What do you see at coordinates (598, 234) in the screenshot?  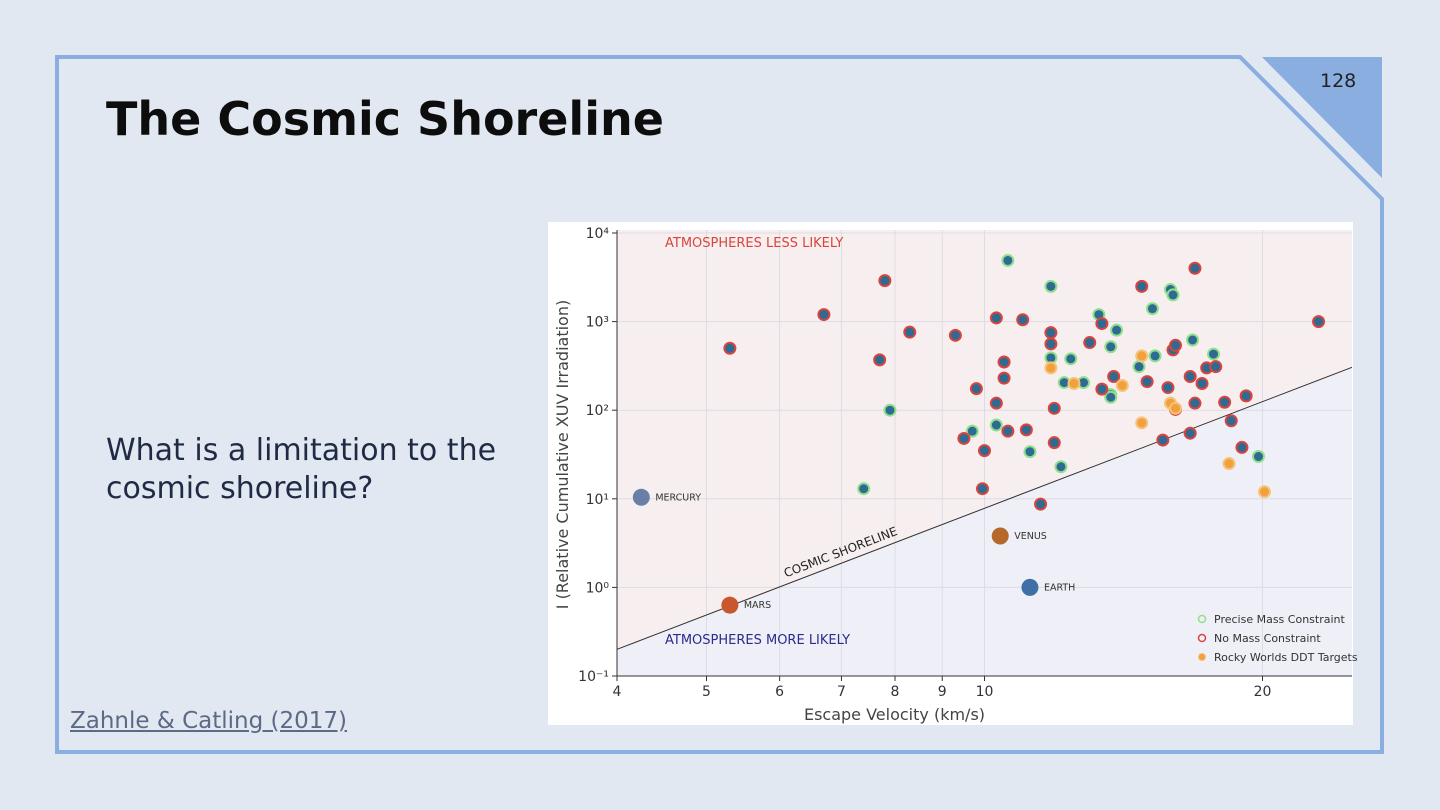 I see `y-tick-label: 10⁴` at bounding box center [598, 234].